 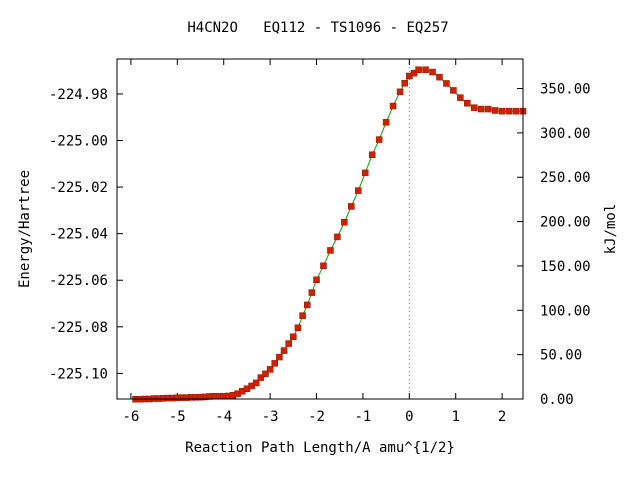 I want to click on x-tick-label: 0, so click(x=409, y=417).